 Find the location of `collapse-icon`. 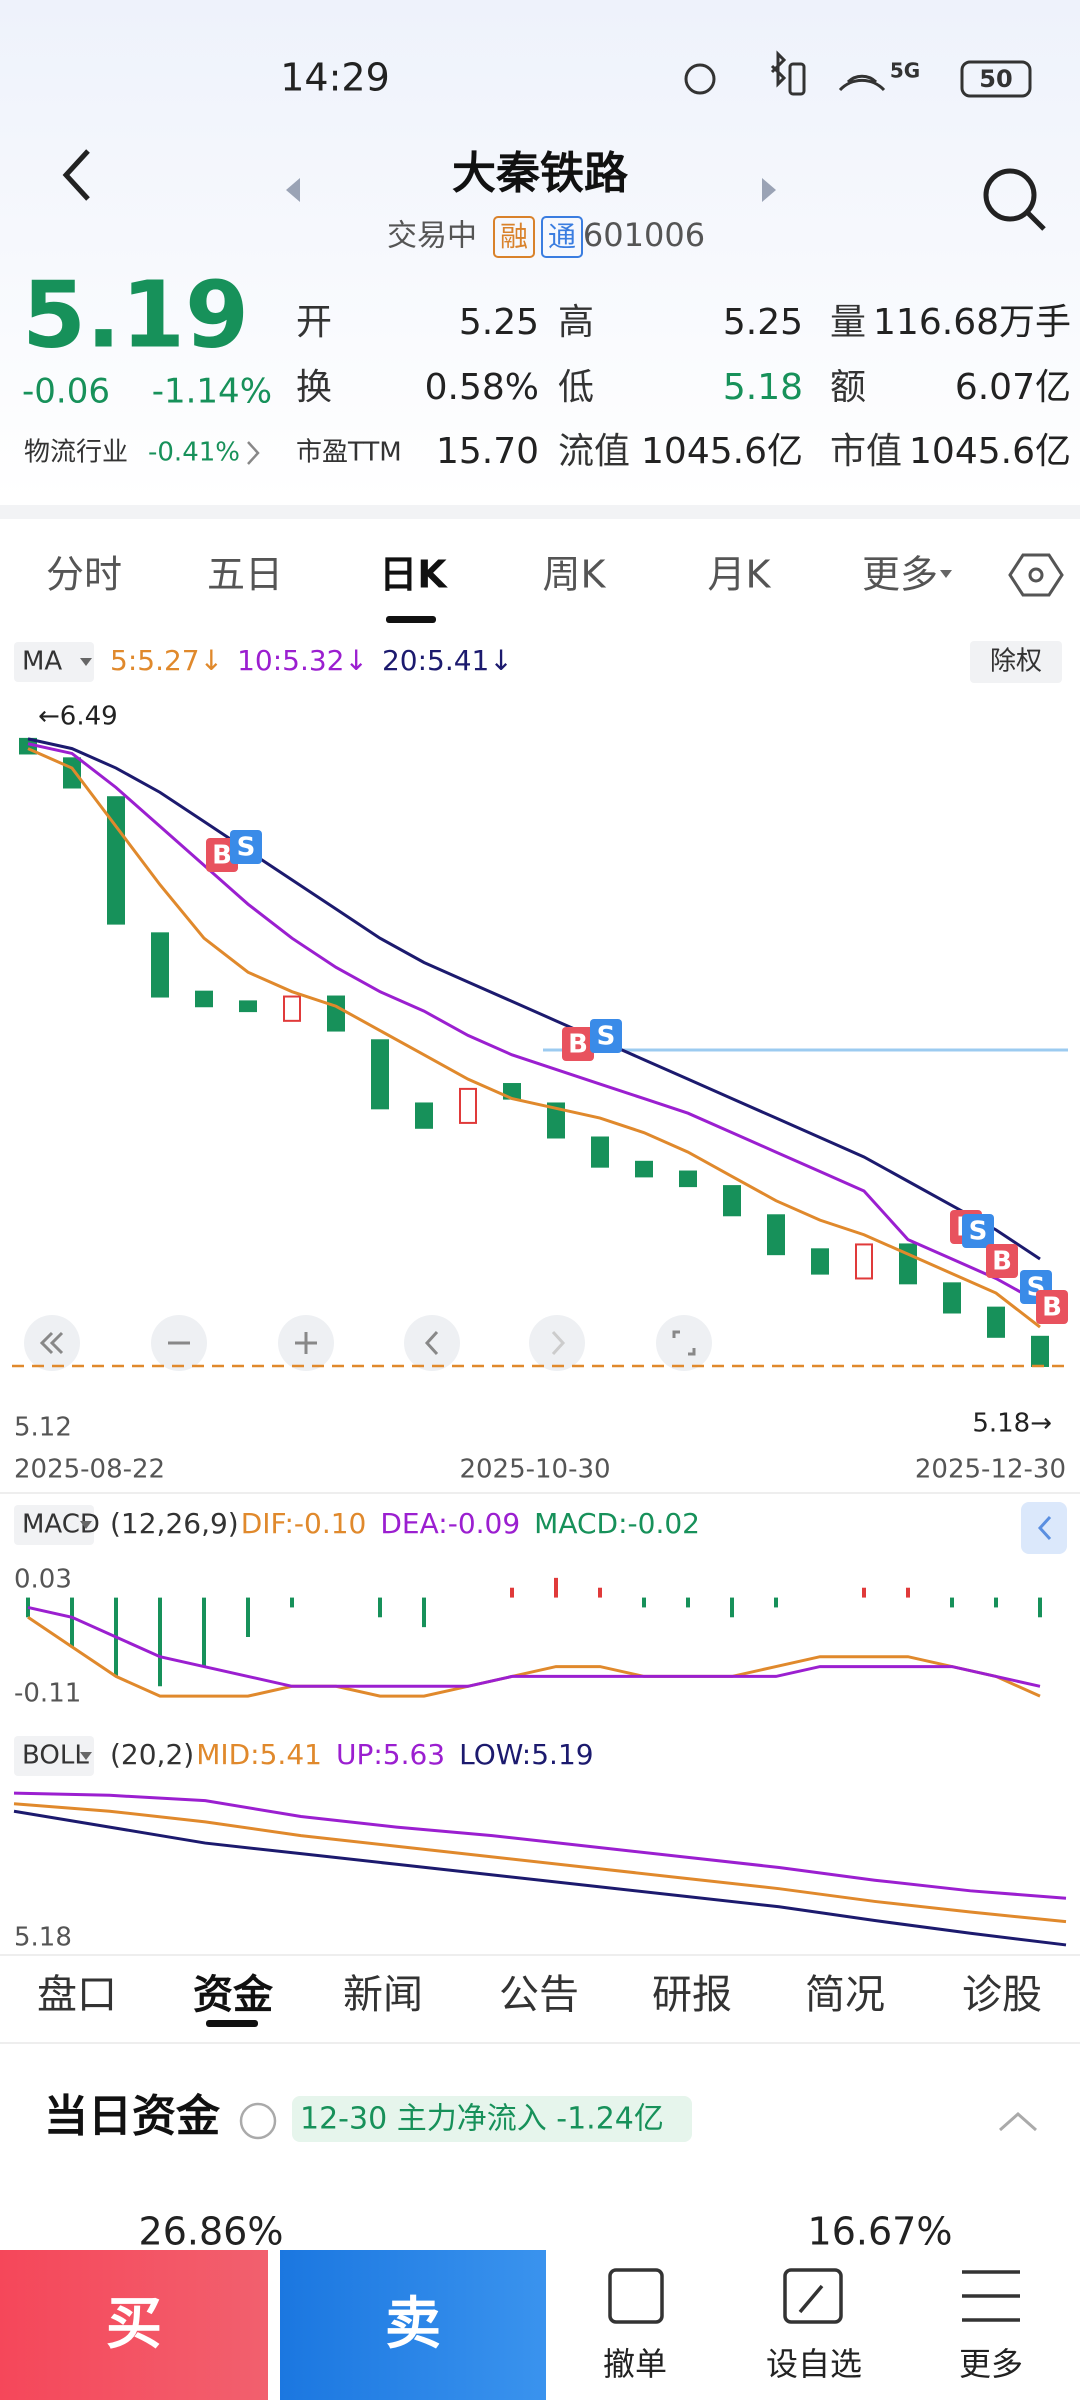

collapse-icon is located at coordinates (1044, 1528).